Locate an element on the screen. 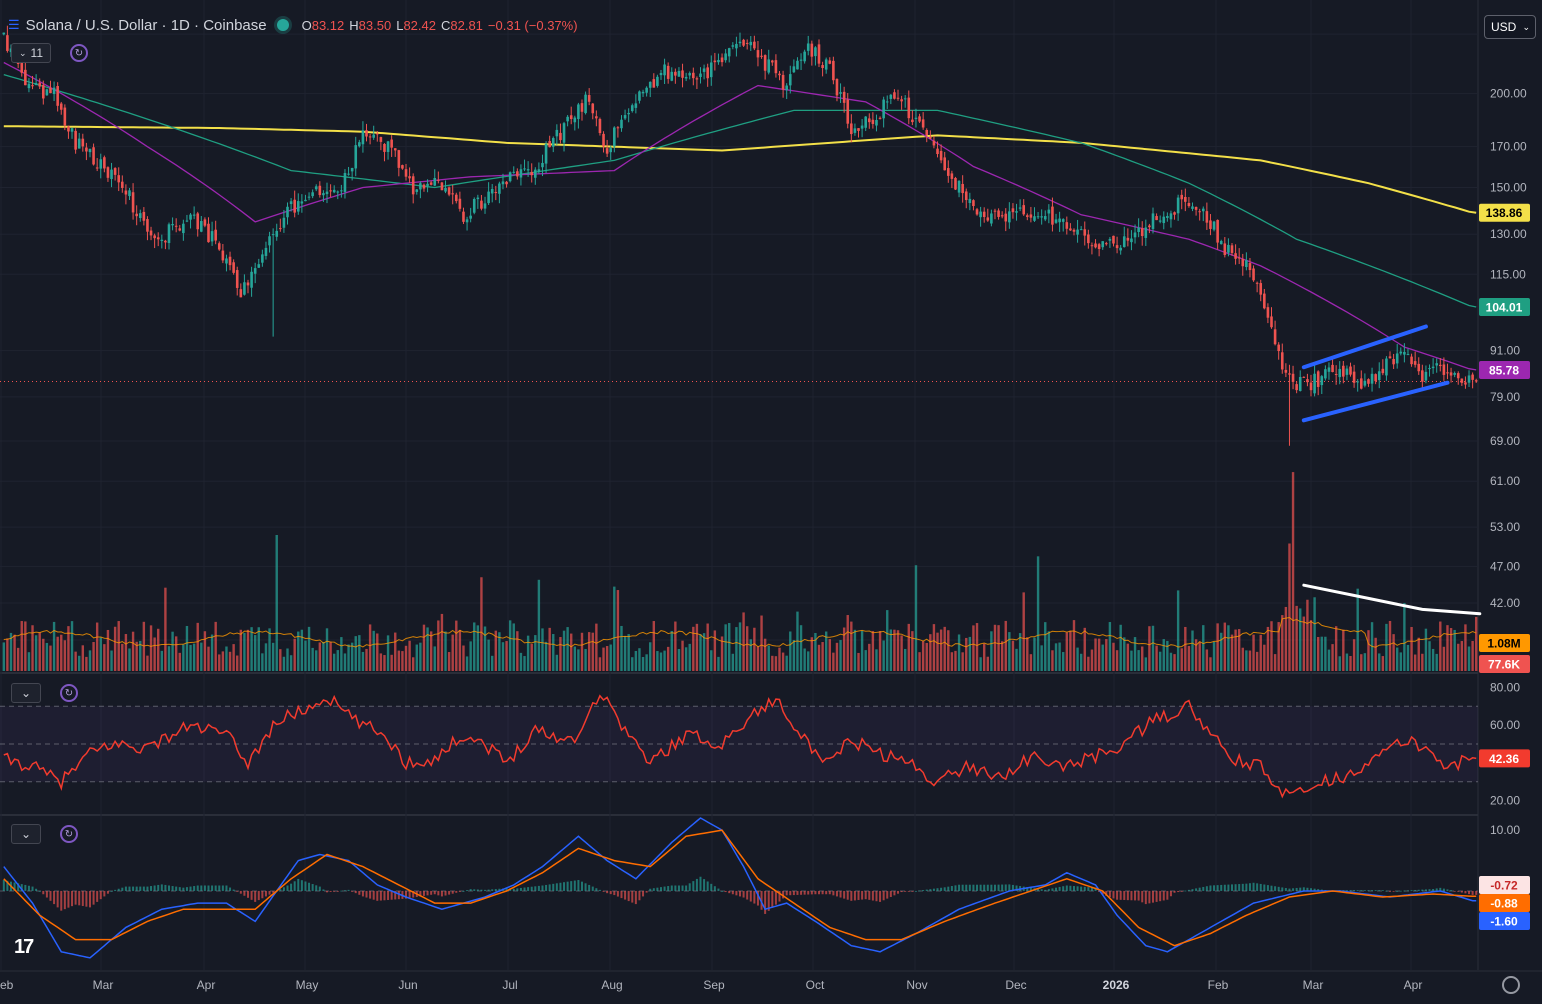 This screenshot has width=1542, height=1004. volume-ma-badge: 1.08M is located at coordinates (1503, 644).